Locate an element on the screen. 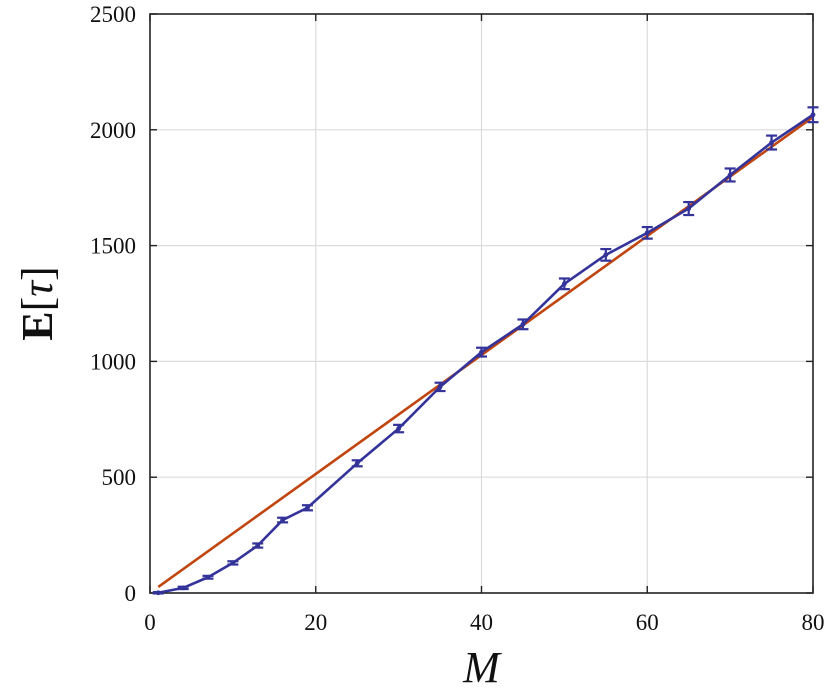 Image resolution: width=830 pixels, height=692 pixels. x-tick-label: 60 is located at coordinates (647, 622).